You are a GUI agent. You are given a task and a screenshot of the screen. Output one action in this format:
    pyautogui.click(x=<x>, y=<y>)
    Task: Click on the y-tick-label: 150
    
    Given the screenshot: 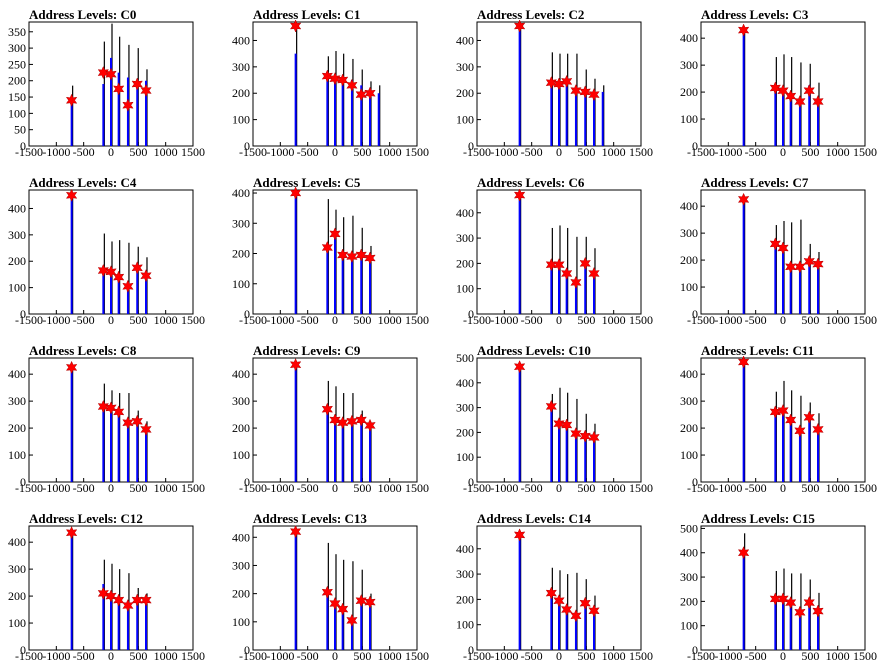 What is the action you would take?
    pyautogui.click(x=17, y=97)
    